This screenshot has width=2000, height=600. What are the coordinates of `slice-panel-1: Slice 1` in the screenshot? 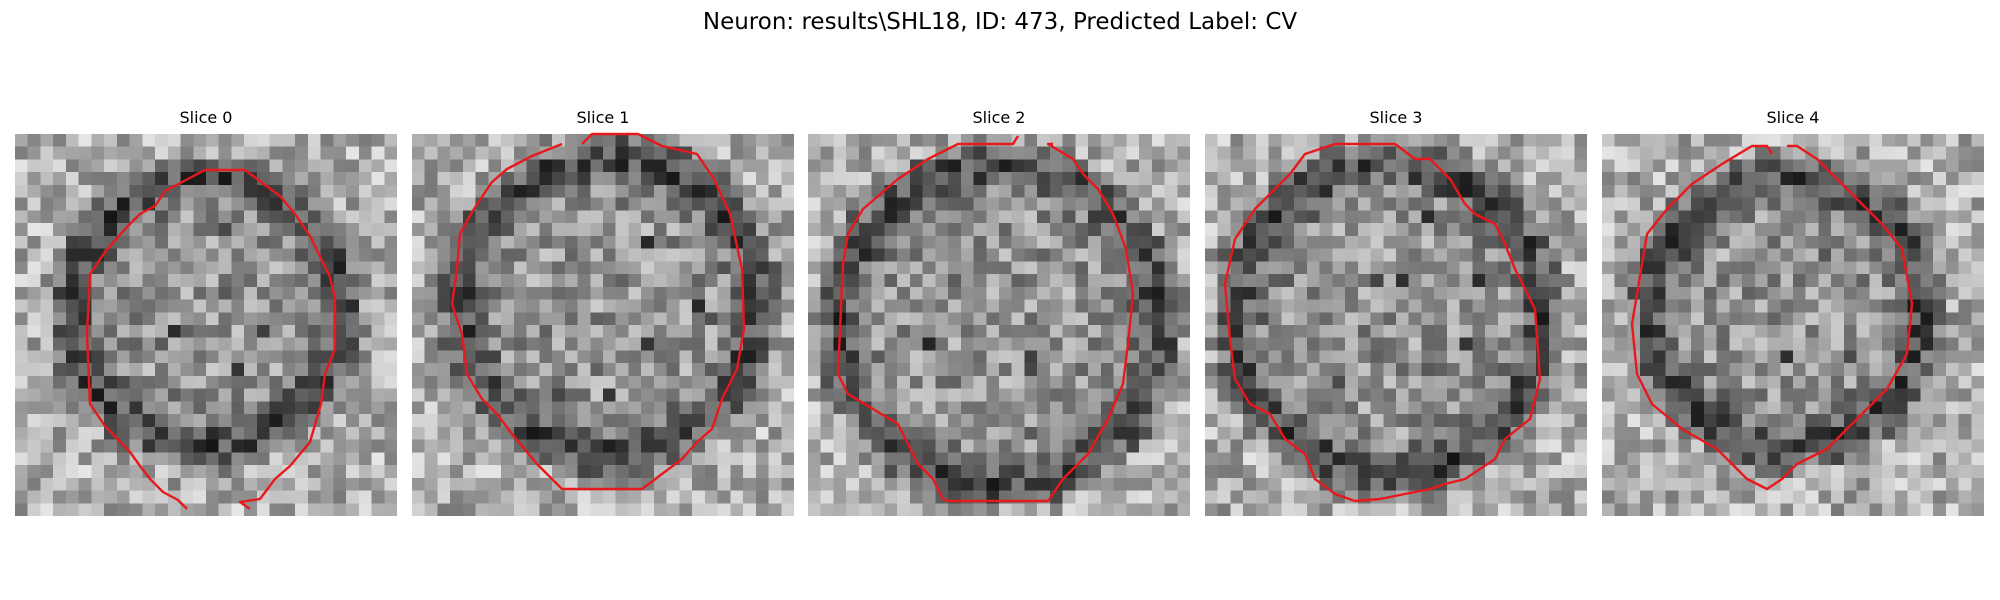 It's located at (603, 312).